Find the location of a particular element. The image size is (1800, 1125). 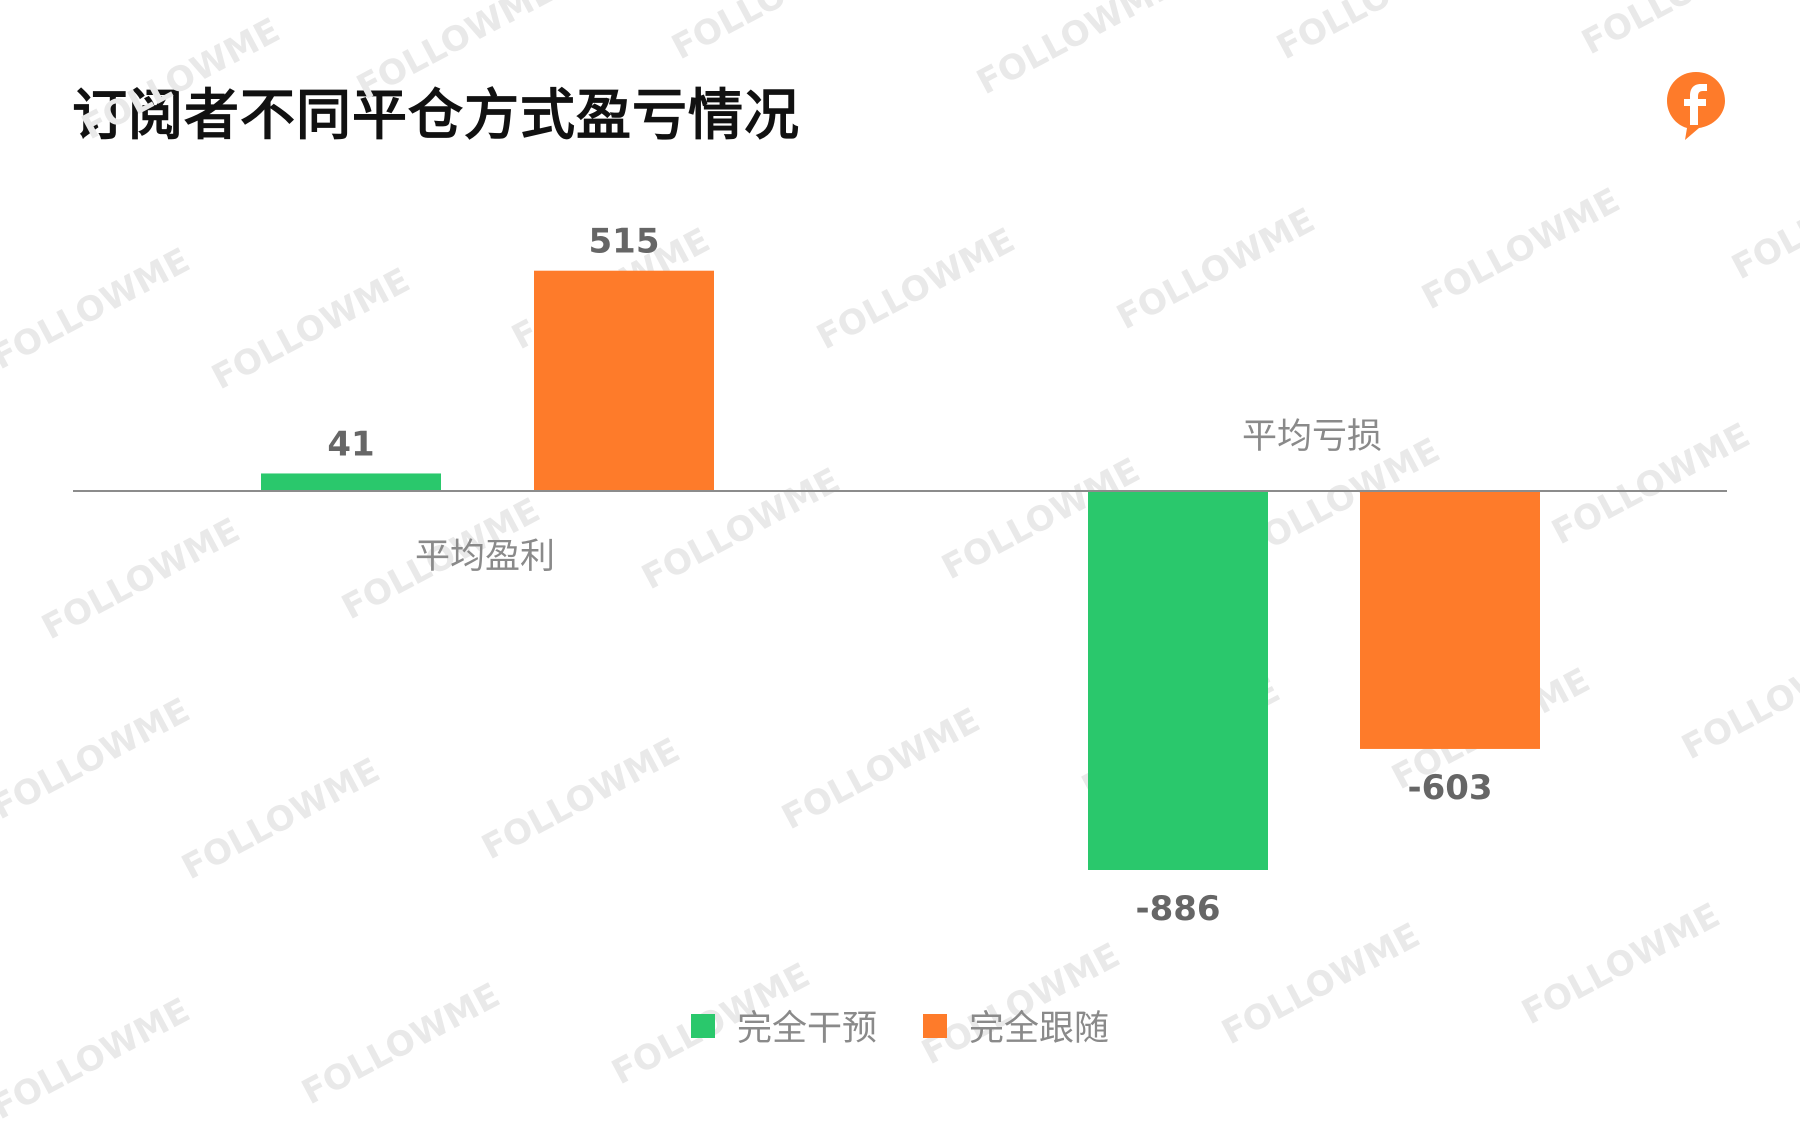

legend-swatch-follow is located at coordinates (935, 1025).